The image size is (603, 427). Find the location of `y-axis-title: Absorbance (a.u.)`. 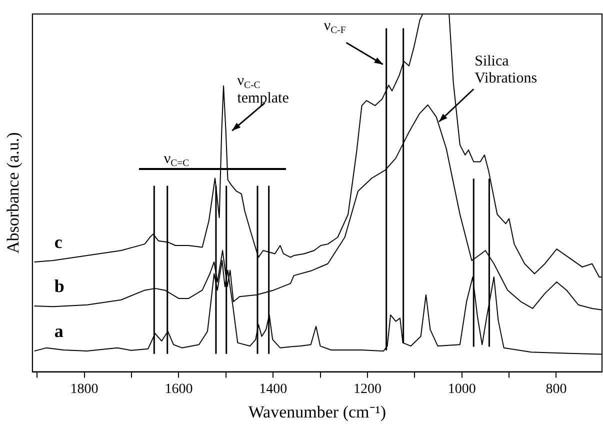

y-axis-title: Absorbance (a.u.) is located at coordinates (13, 193).